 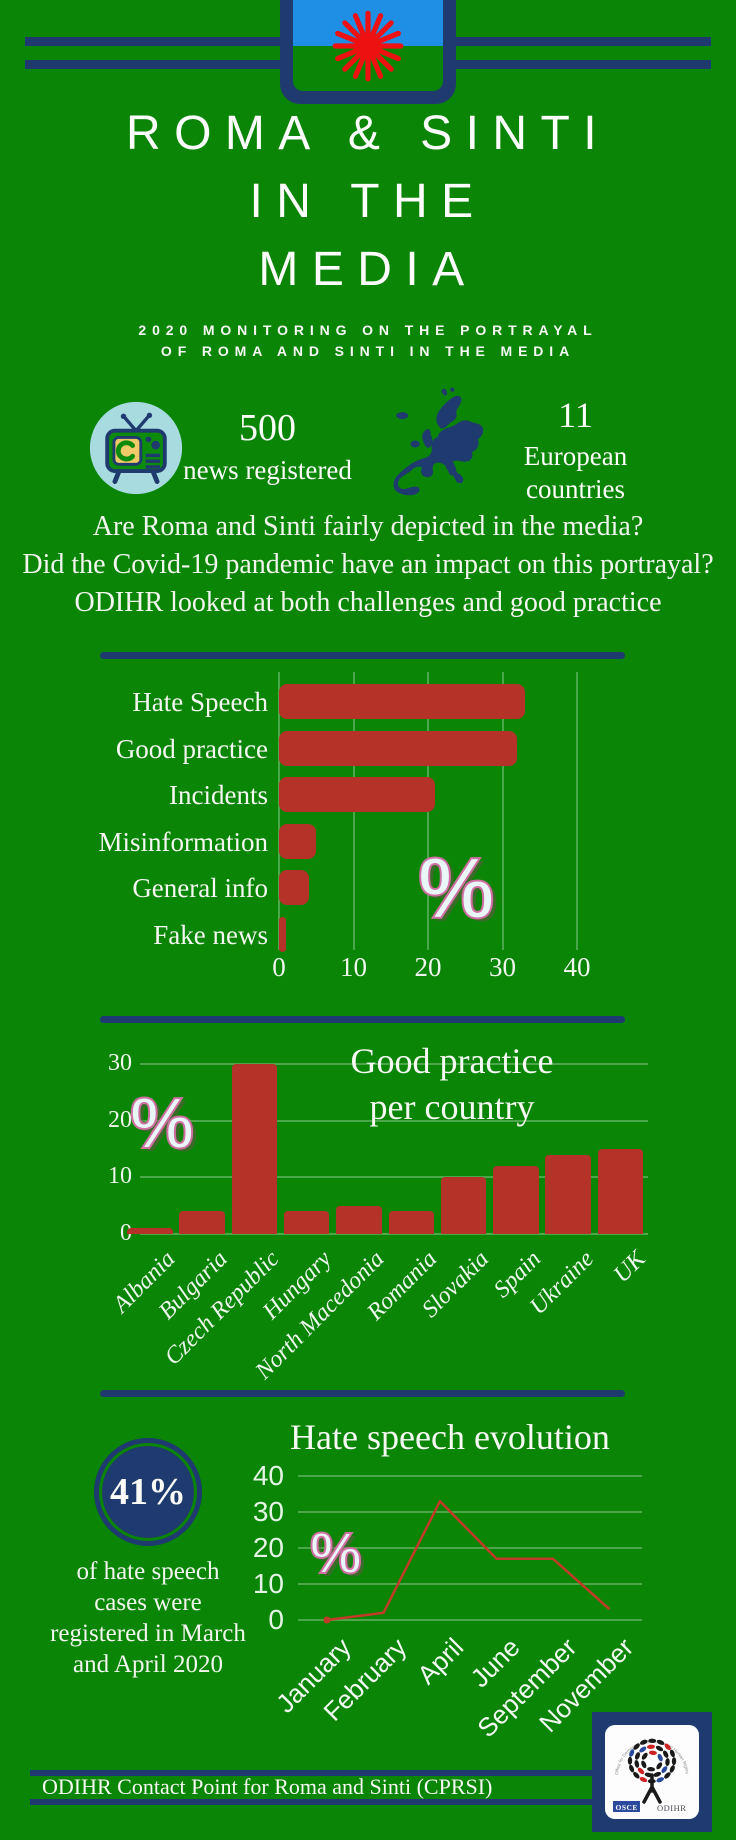 I want to click on stat-news: 500 news registered, so click(x=267, y=446).